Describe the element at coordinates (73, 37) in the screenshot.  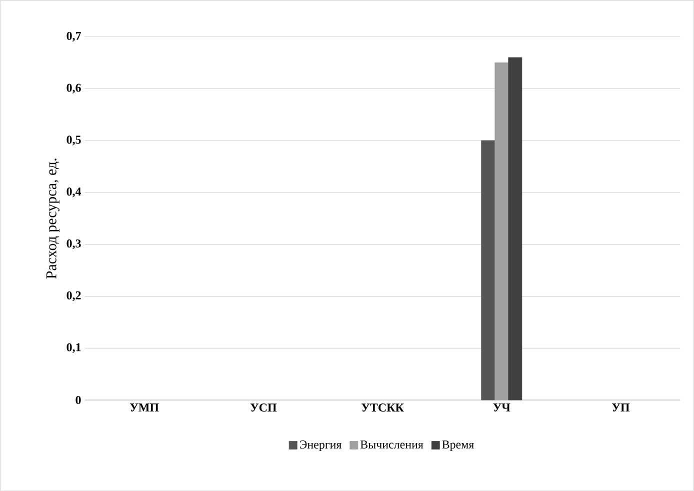
I see `y-tick-label: 0,7` at that location.